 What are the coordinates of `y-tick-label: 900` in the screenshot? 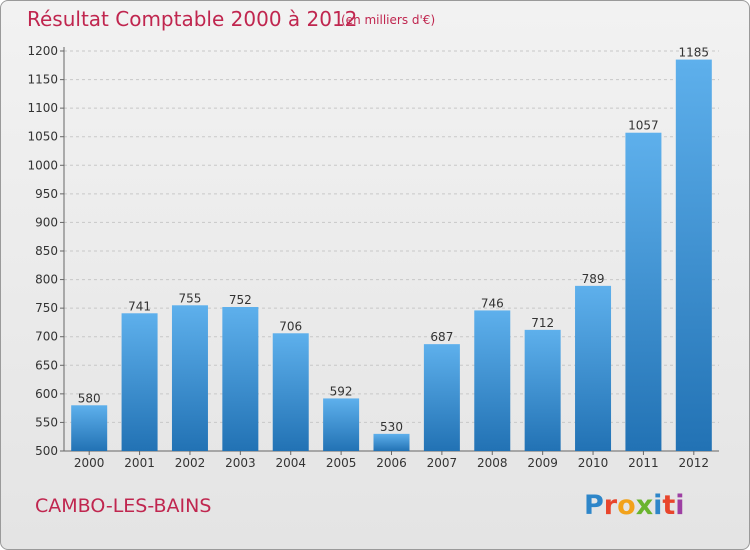 It's located at (46, 222).